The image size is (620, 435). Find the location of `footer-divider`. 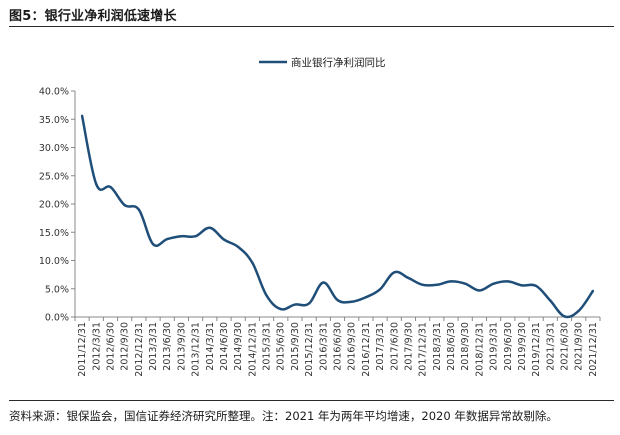

footer-divider is located at coordinates (311, 400).